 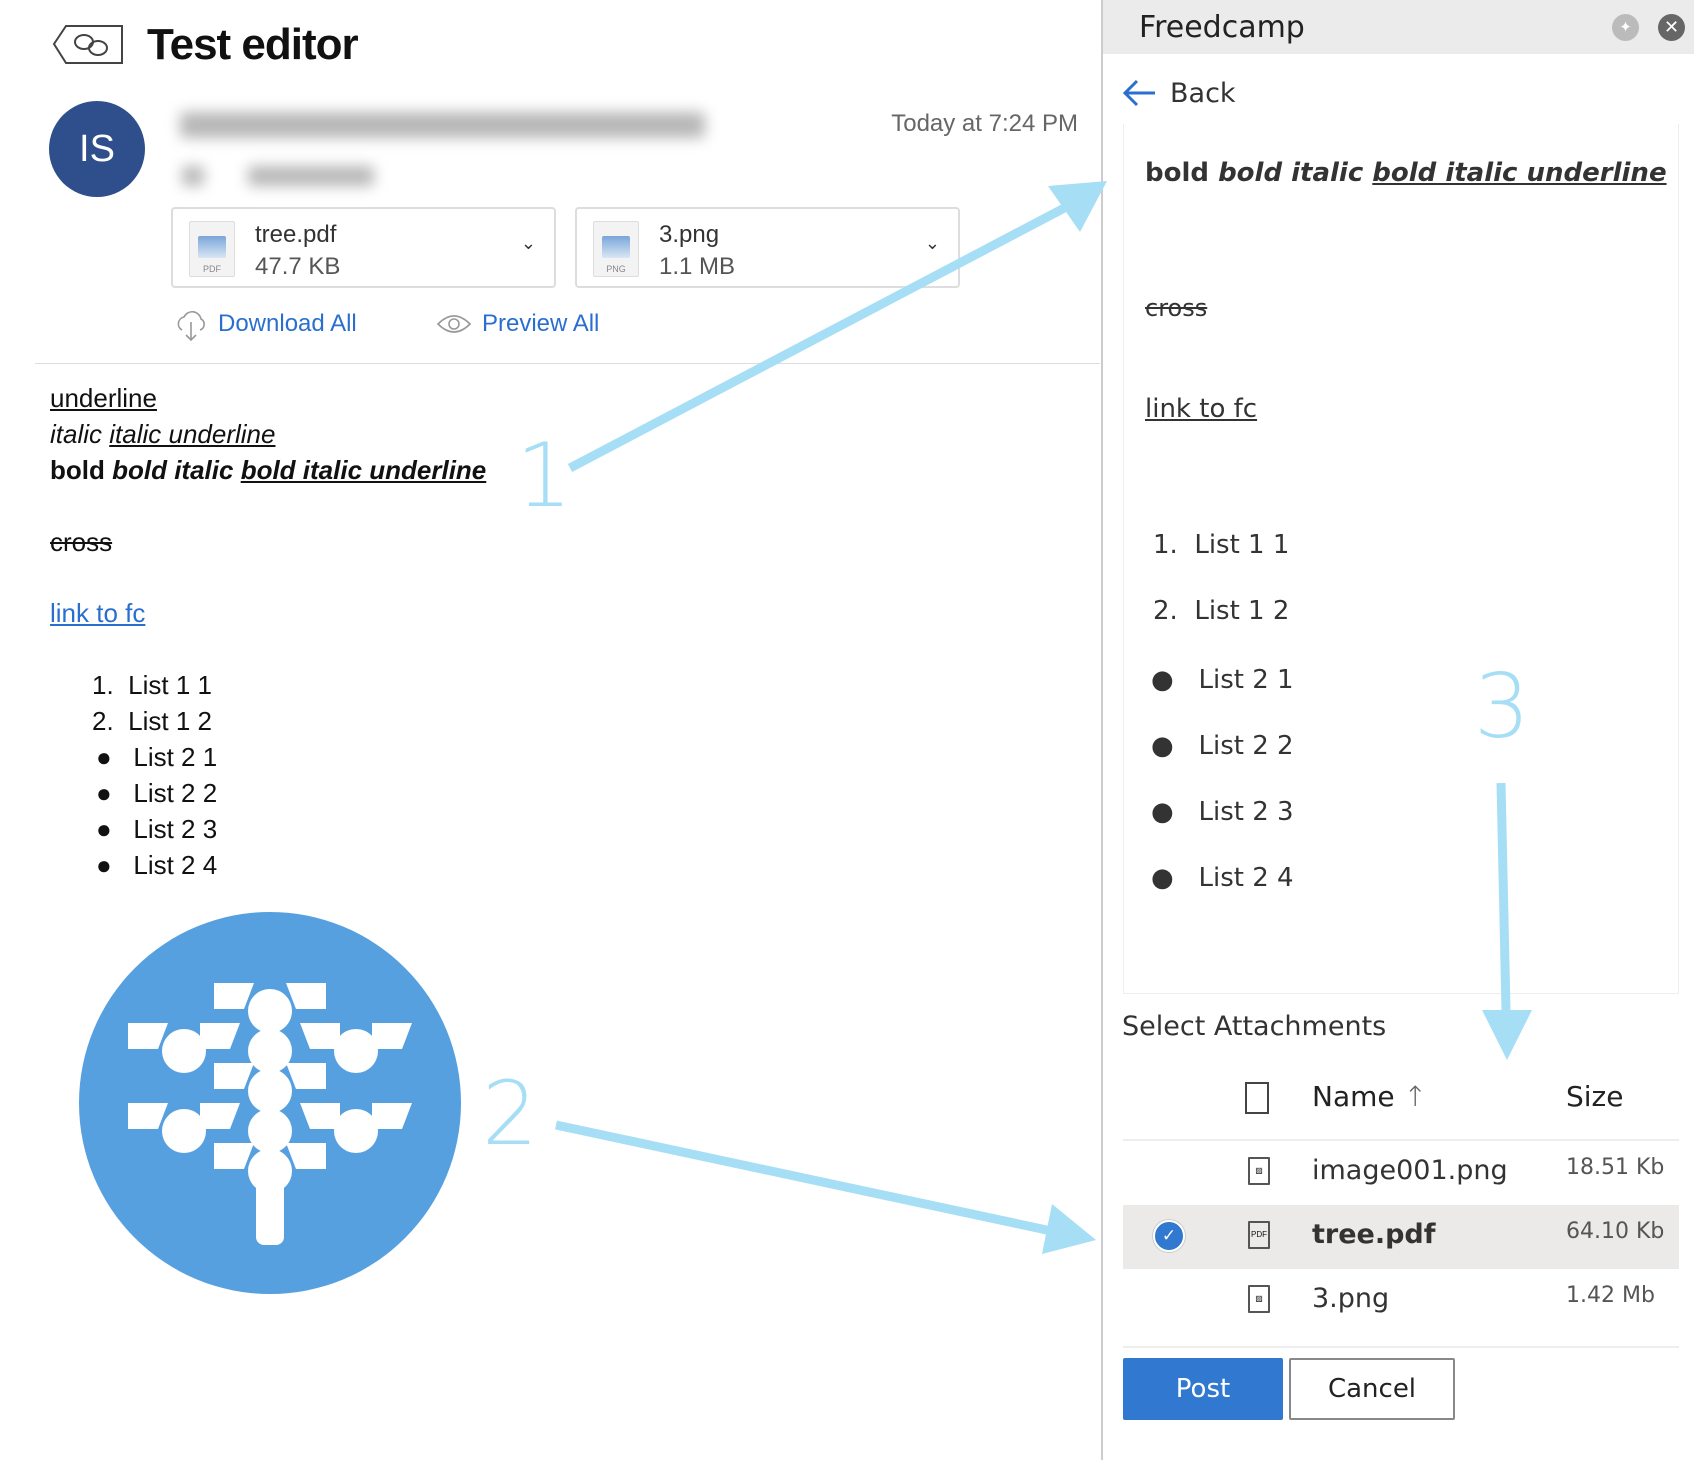 I want to click on attachment-row: ▨ 3.png 1.42 Mb, so click(x=1401, y=1301).